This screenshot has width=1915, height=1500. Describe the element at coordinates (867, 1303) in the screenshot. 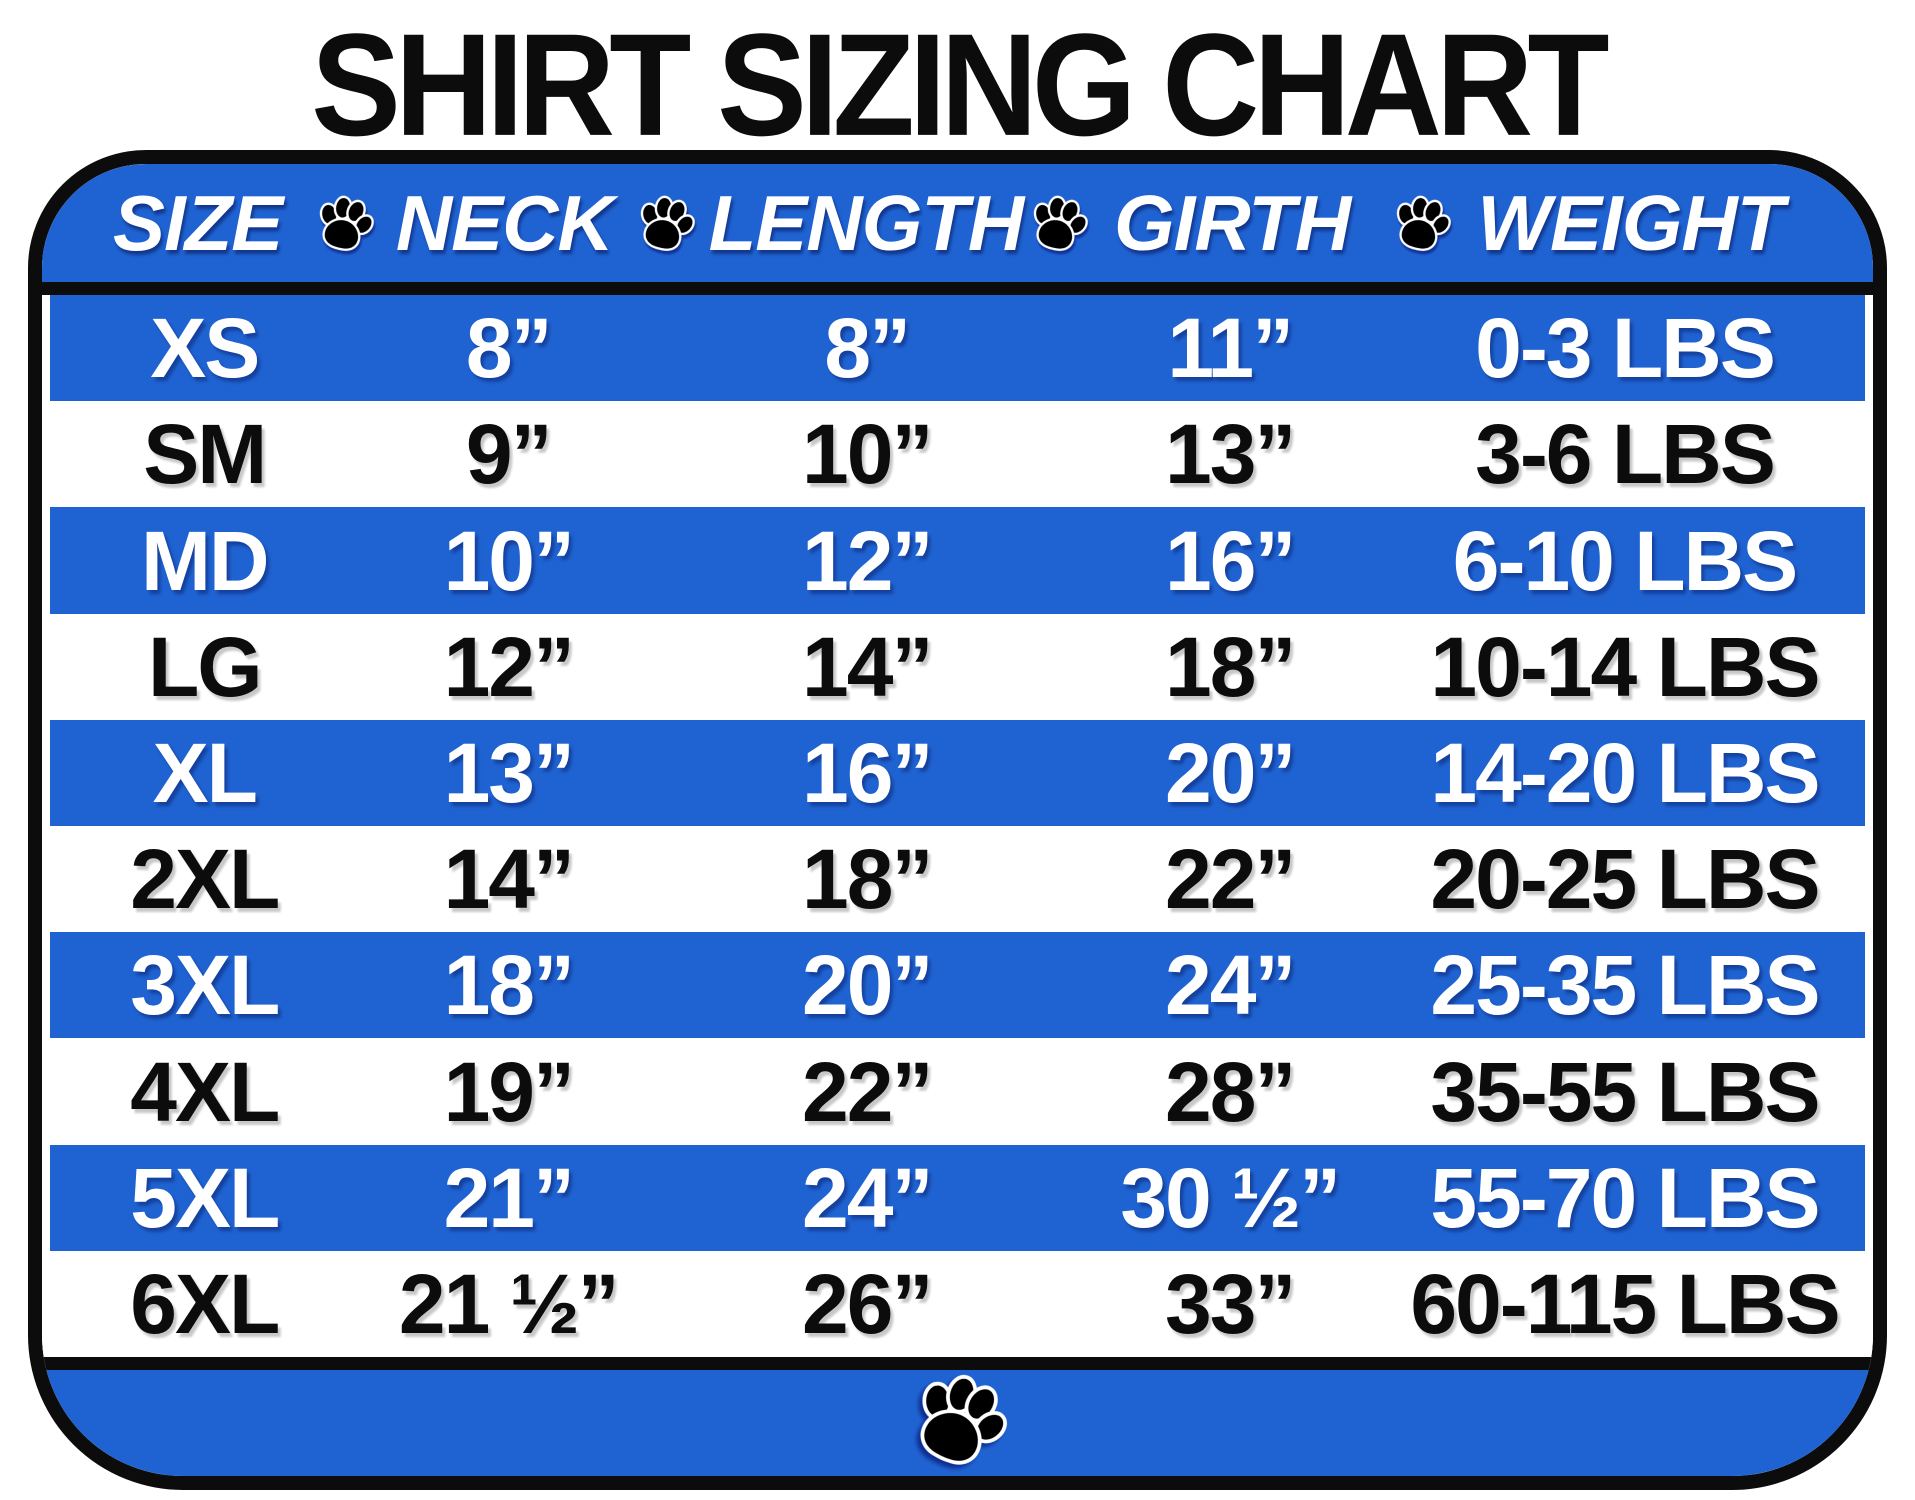

I see `cell-length: 26”` at that location.